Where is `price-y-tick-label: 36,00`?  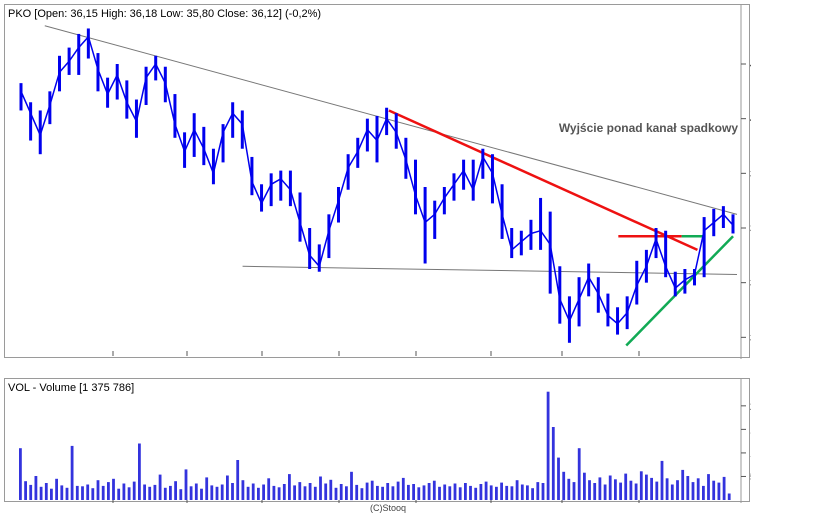 price-y-tick-label: 36,00 is located at coordinates (750, 229).